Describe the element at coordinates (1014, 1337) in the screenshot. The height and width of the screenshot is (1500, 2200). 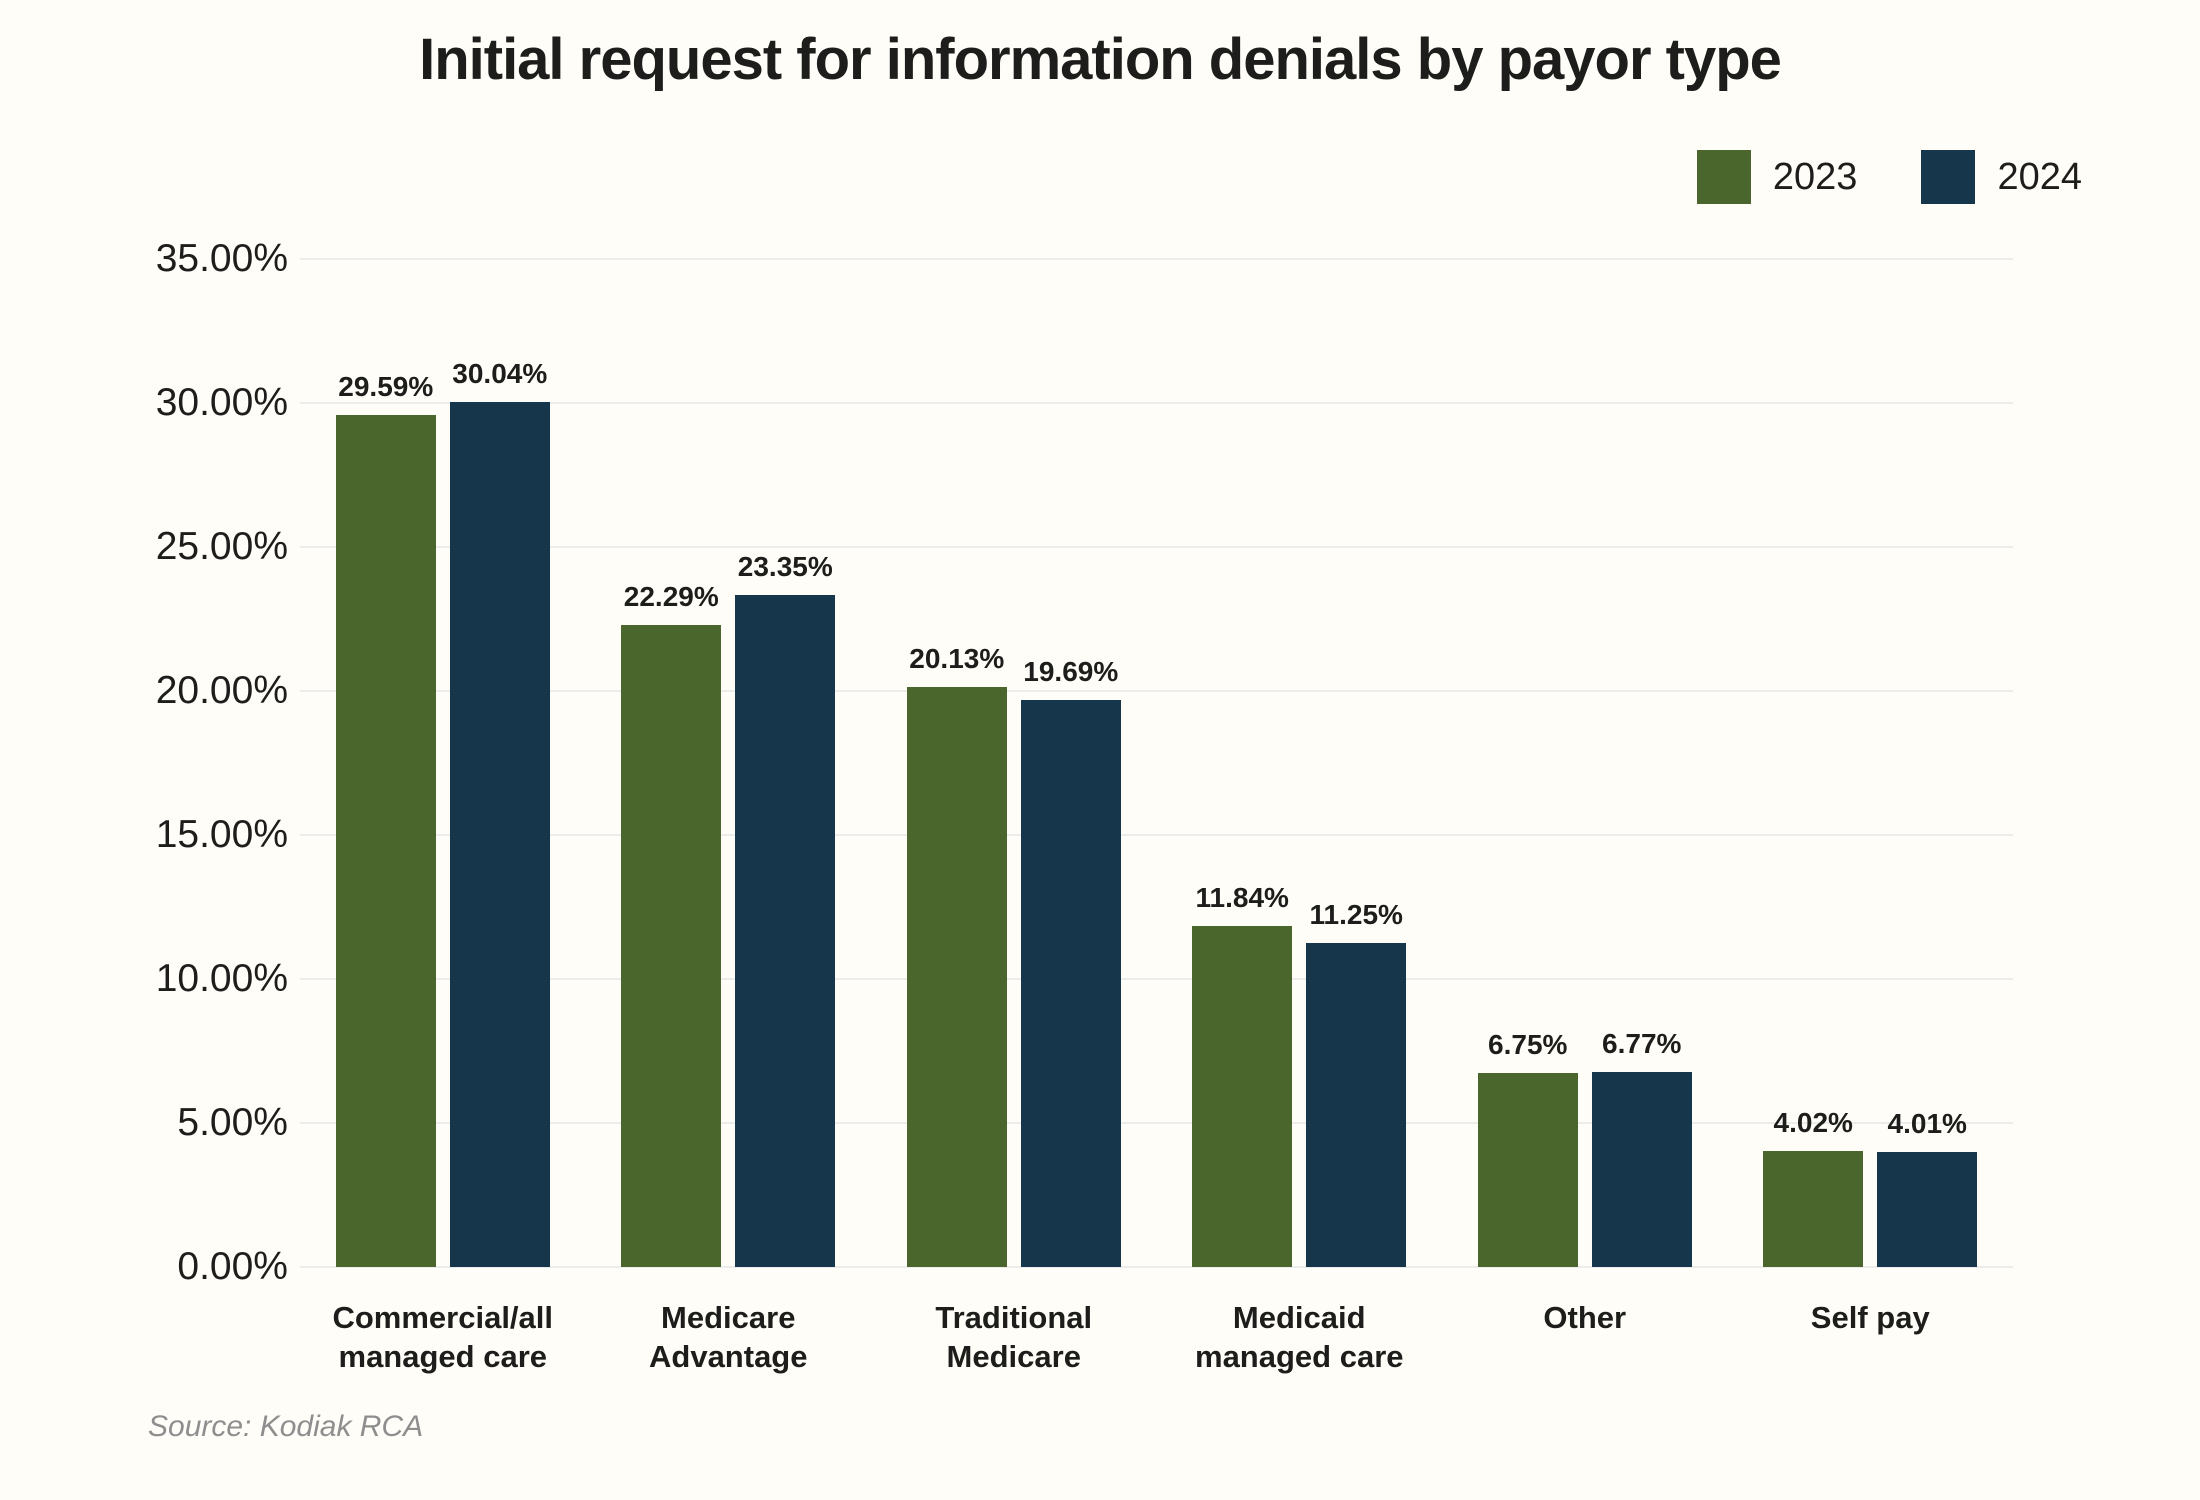
I see `x-axis-category-3: Traditional Medicare` at that location.